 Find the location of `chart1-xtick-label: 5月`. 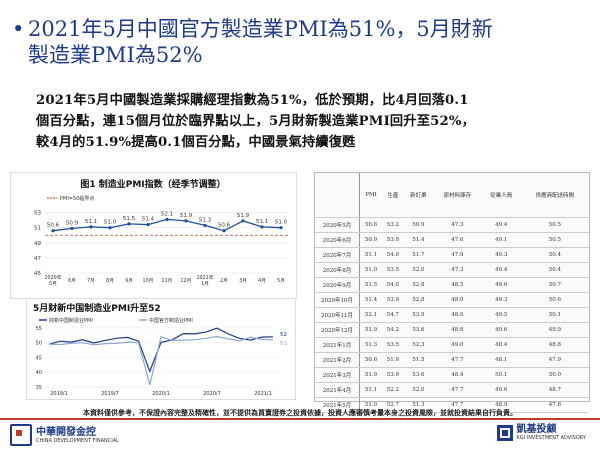

chart1-xtick-label: 5月 is located at coordinates (53, 284).